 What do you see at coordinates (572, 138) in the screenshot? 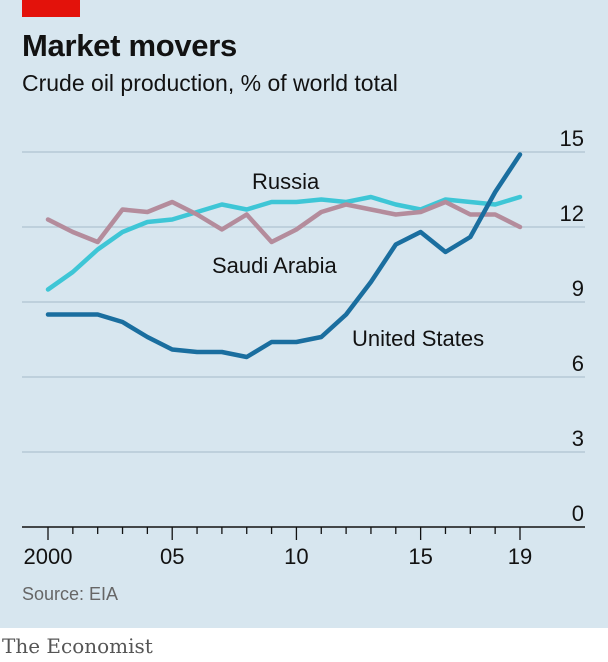
I see `y-tick-label-15: 15` at bounding box center [572, 138].